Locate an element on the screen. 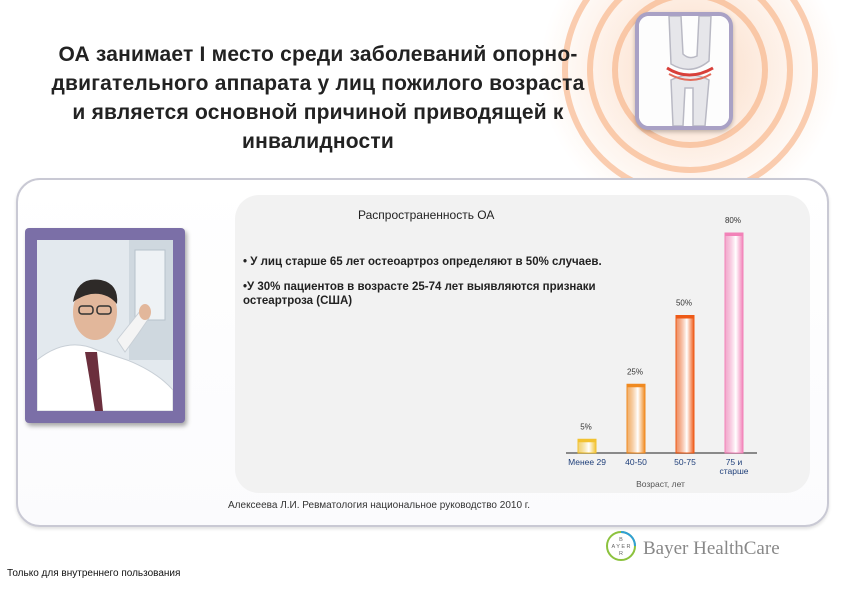  knee-joint-icon is located at coordinates (684, 71).